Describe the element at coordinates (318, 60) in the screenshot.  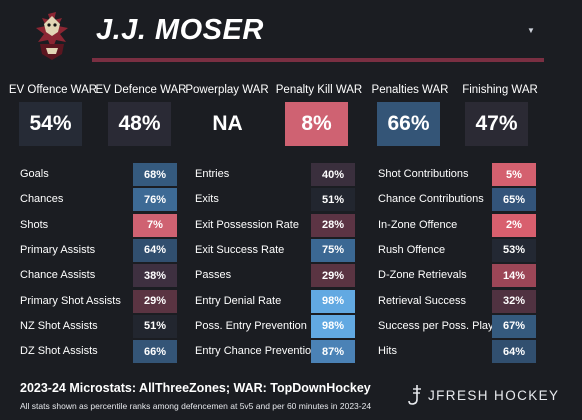
I see `title-divider` at that location.